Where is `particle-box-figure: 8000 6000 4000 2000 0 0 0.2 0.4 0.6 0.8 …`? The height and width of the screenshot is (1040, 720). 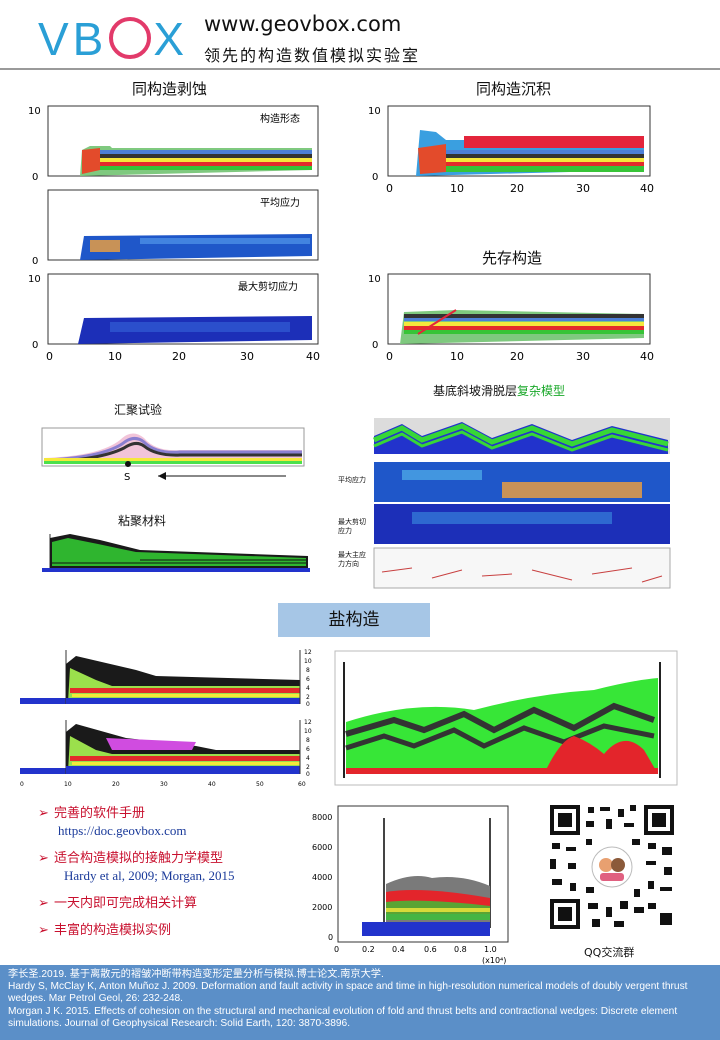 particle-box-figure: 8000 6000 4000 2000 0 0 0.2 0.4 0.6 0.8 … is located at coordinates (410, 885).